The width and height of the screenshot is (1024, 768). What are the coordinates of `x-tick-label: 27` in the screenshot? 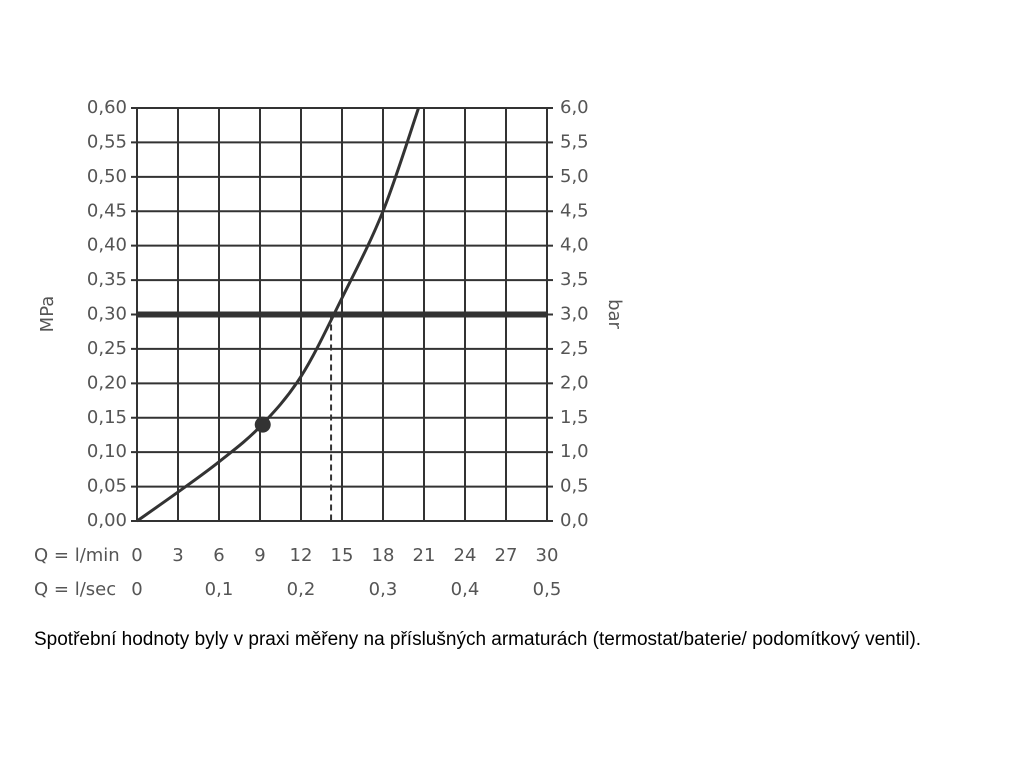 It's located at (506, 555).